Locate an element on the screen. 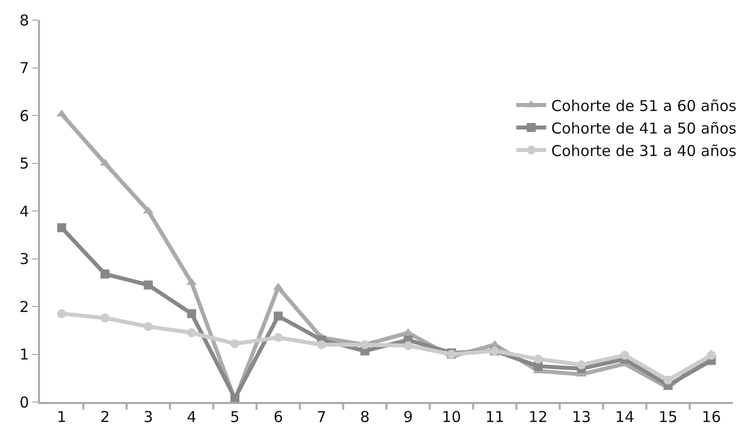 The image size is (752, 442). x-tick-label: 14 is located at coordinates (624, 417).